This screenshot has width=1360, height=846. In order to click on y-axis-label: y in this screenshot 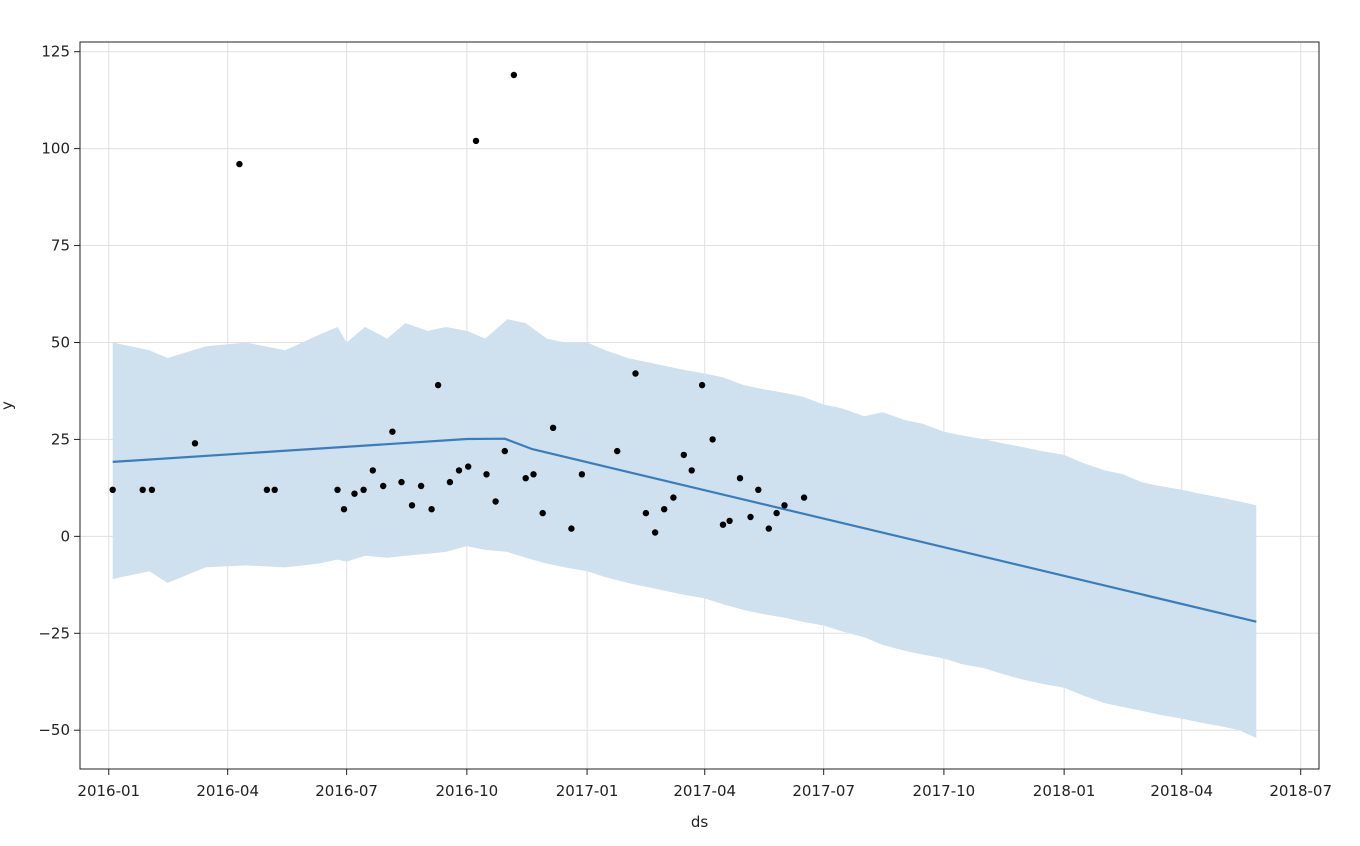, I will do `click(8, 405)`.